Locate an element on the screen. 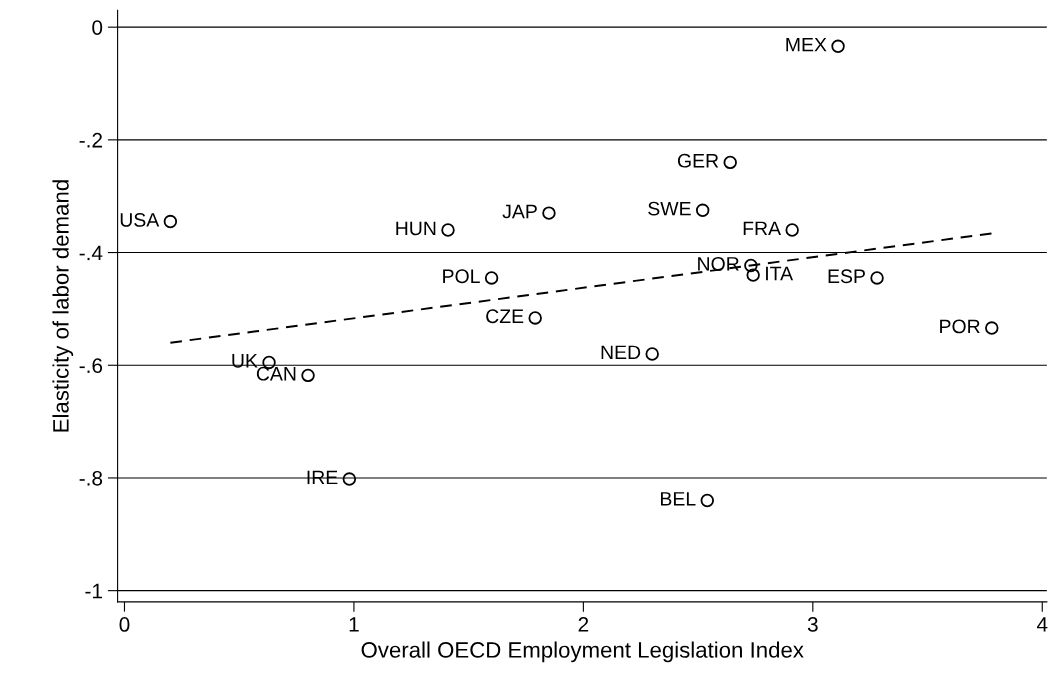 This screenshot has height=684, width=1050. annotation: CAN is located at coordinates (276, 373).